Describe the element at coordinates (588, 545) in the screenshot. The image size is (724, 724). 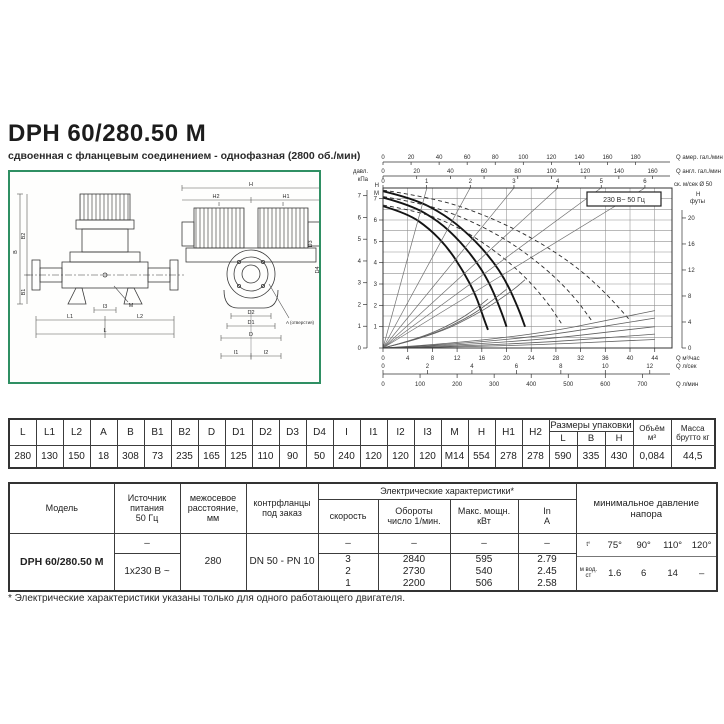
I see `temp-header: t°` at that location.